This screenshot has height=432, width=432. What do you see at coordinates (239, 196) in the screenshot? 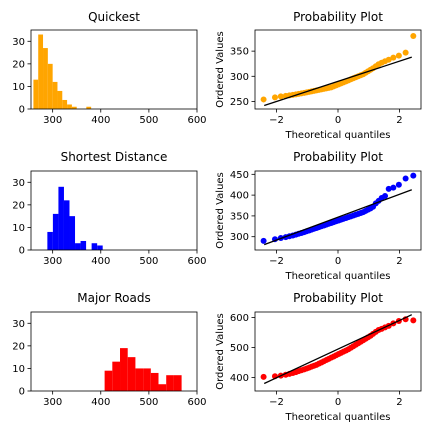
I see `y-tick-label: 400` at bounding box center [239, 196].